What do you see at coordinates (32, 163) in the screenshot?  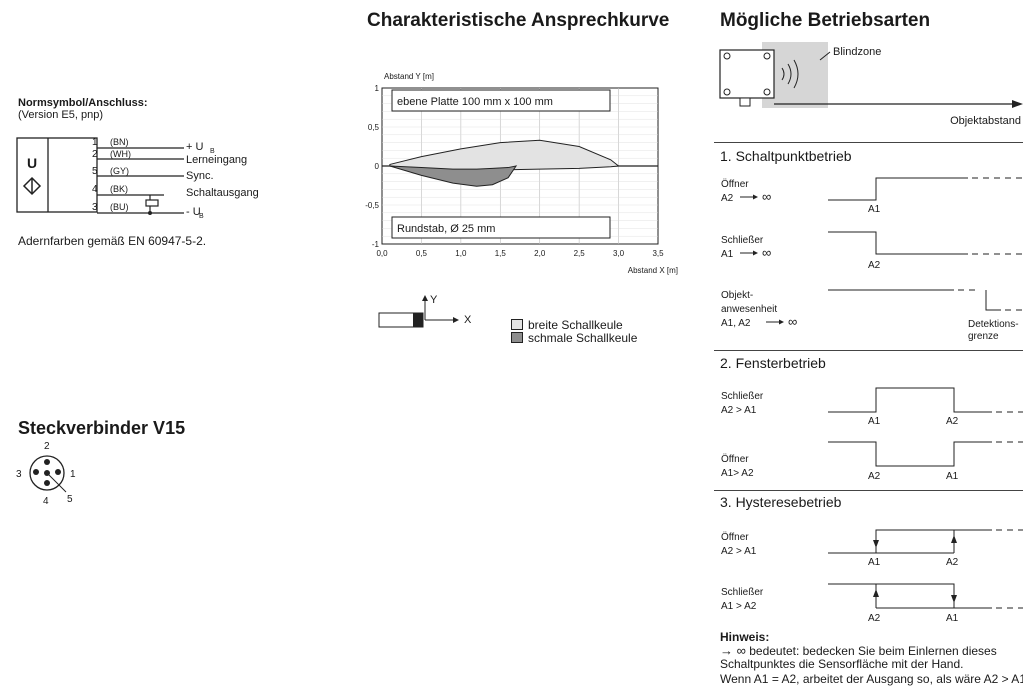 I see `symbol-letter: U` at bounding box center [32, 163].